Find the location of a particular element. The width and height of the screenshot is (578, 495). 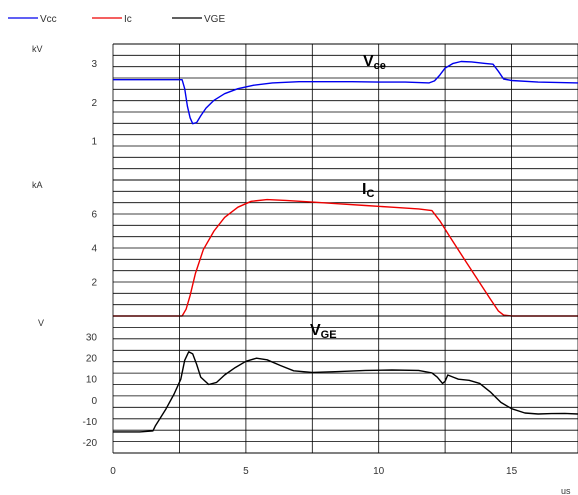

ytick-label-bottom-20: 20 is located at coordinates (92, 359).